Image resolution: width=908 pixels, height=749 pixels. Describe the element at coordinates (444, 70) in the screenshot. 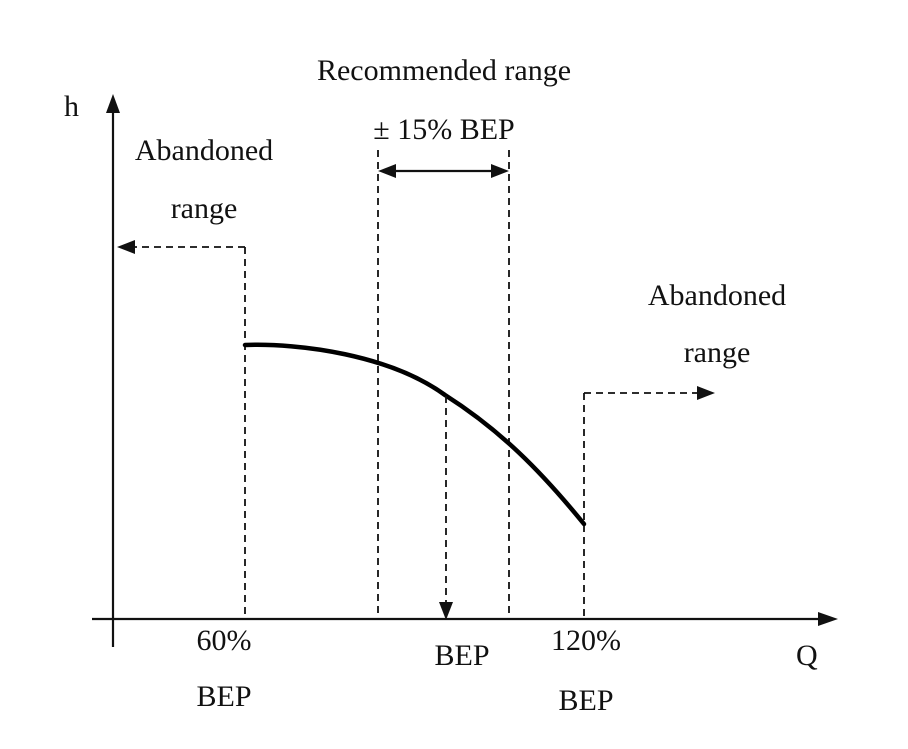

I see `recommended-range-title: Recommended range` at that location.